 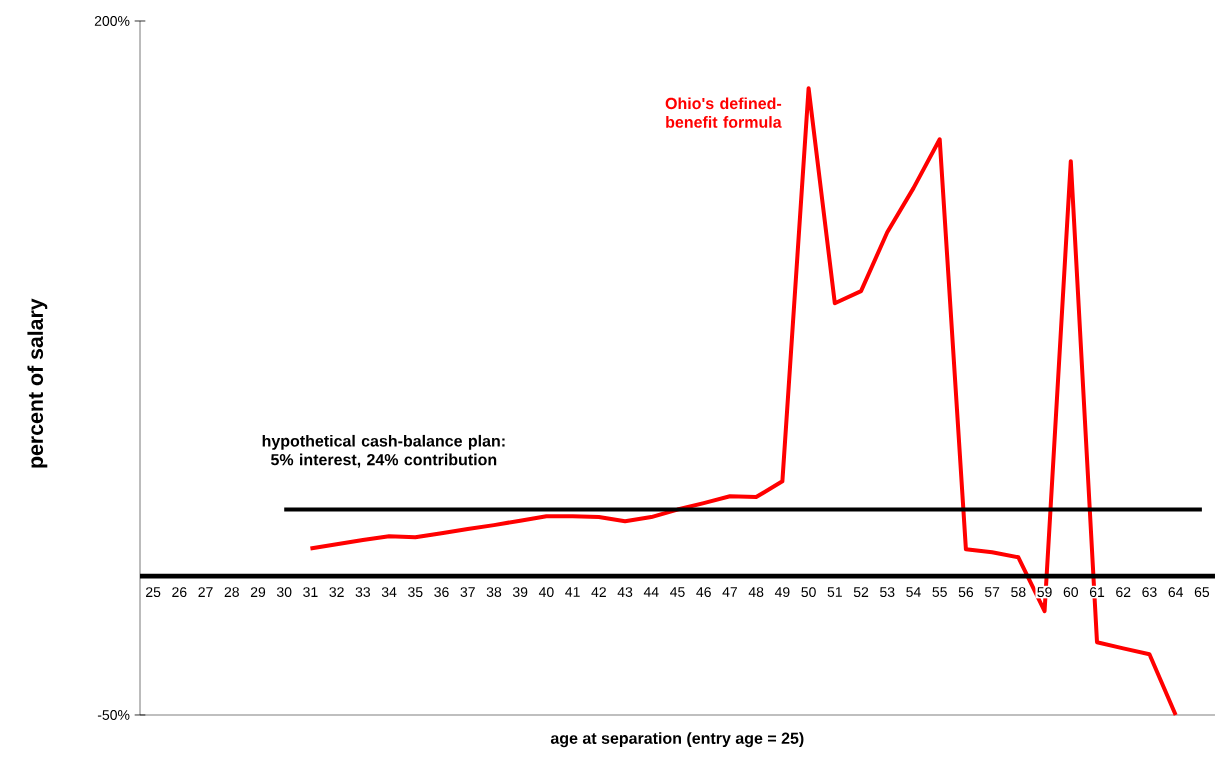 What do you see at coordinates (258, 592) in the screenshot?
I see `x-tick-label: 29` at bounding box center [258, 592].